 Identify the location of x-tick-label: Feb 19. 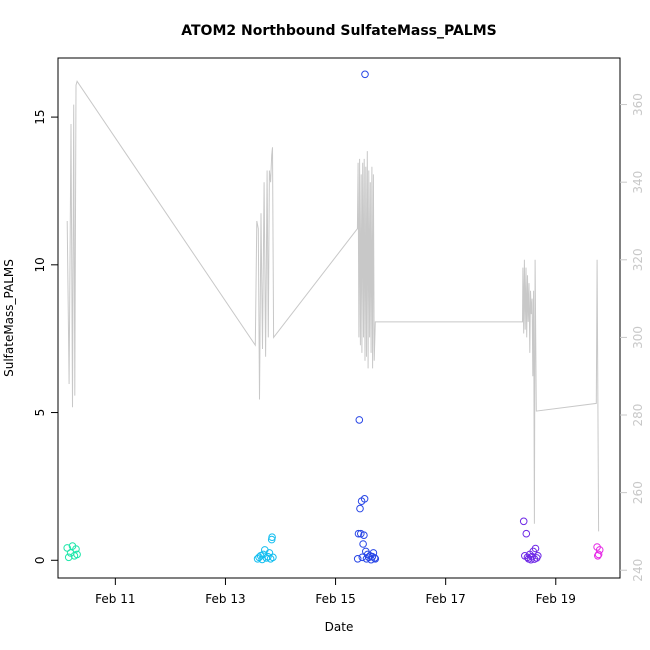
(556, 599).